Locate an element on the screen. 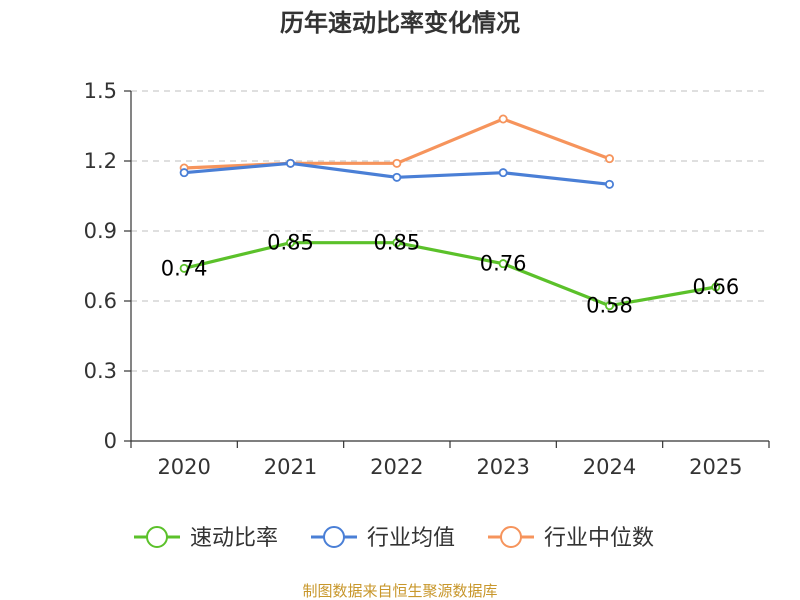 The image size is (800, 600). point-0-2022 is located at coordinates (397, 243).